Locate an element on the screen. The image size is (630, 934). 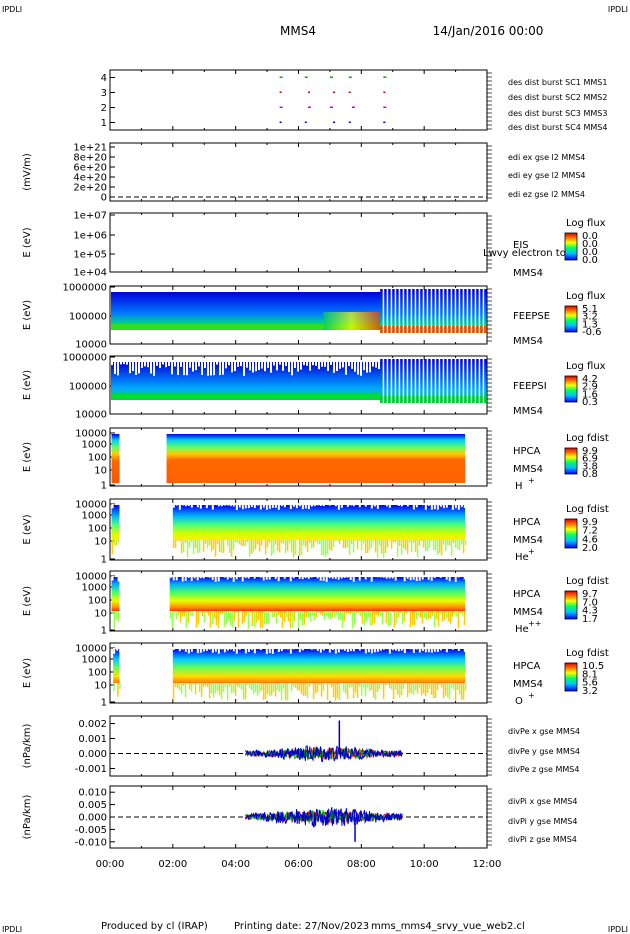
feepsi-ytick-label: 100000 is located at coordinates (88, 387).